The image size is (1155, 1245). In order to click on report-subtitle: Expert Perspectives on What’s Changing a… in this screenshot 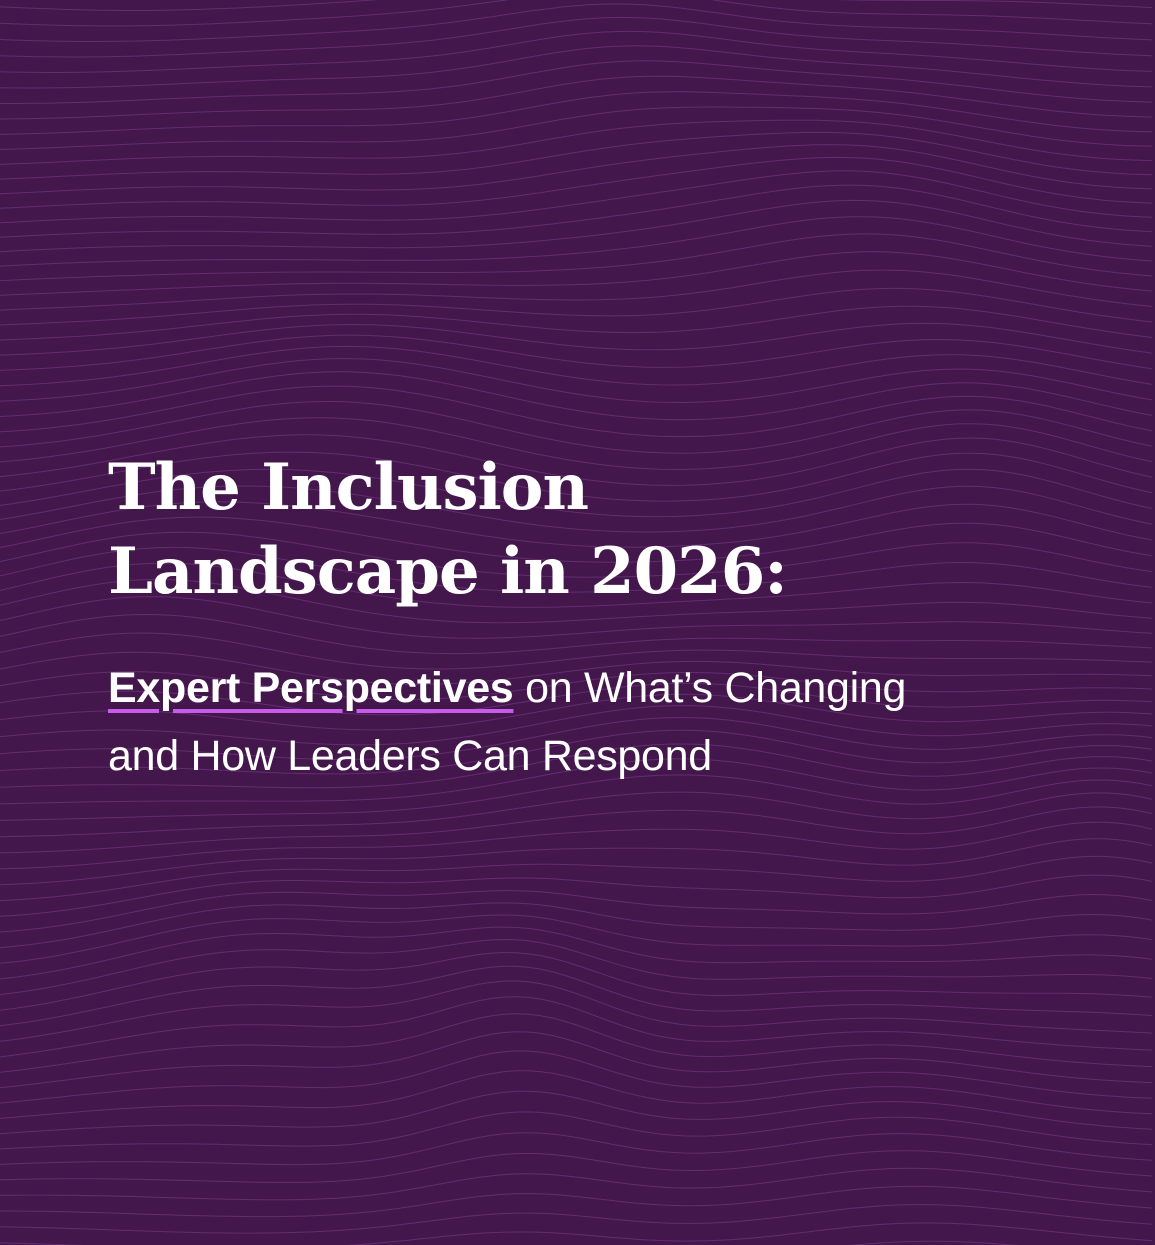, I will do `click(588, 722)`.